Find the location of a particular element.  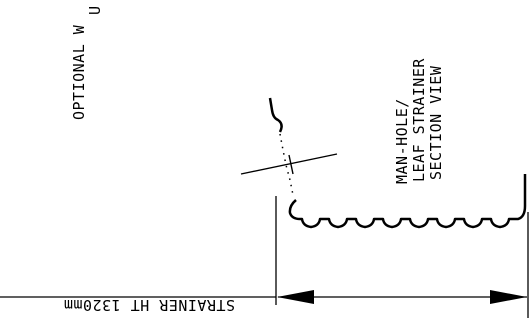

section-break-line is located at coordinates (289, 164).